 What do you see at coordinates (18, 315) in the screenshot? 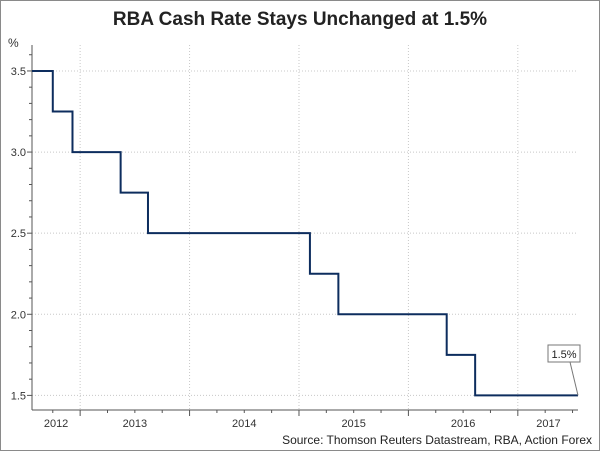
I see `y-tick-label: 2.0` at bounding box center [18, 315].